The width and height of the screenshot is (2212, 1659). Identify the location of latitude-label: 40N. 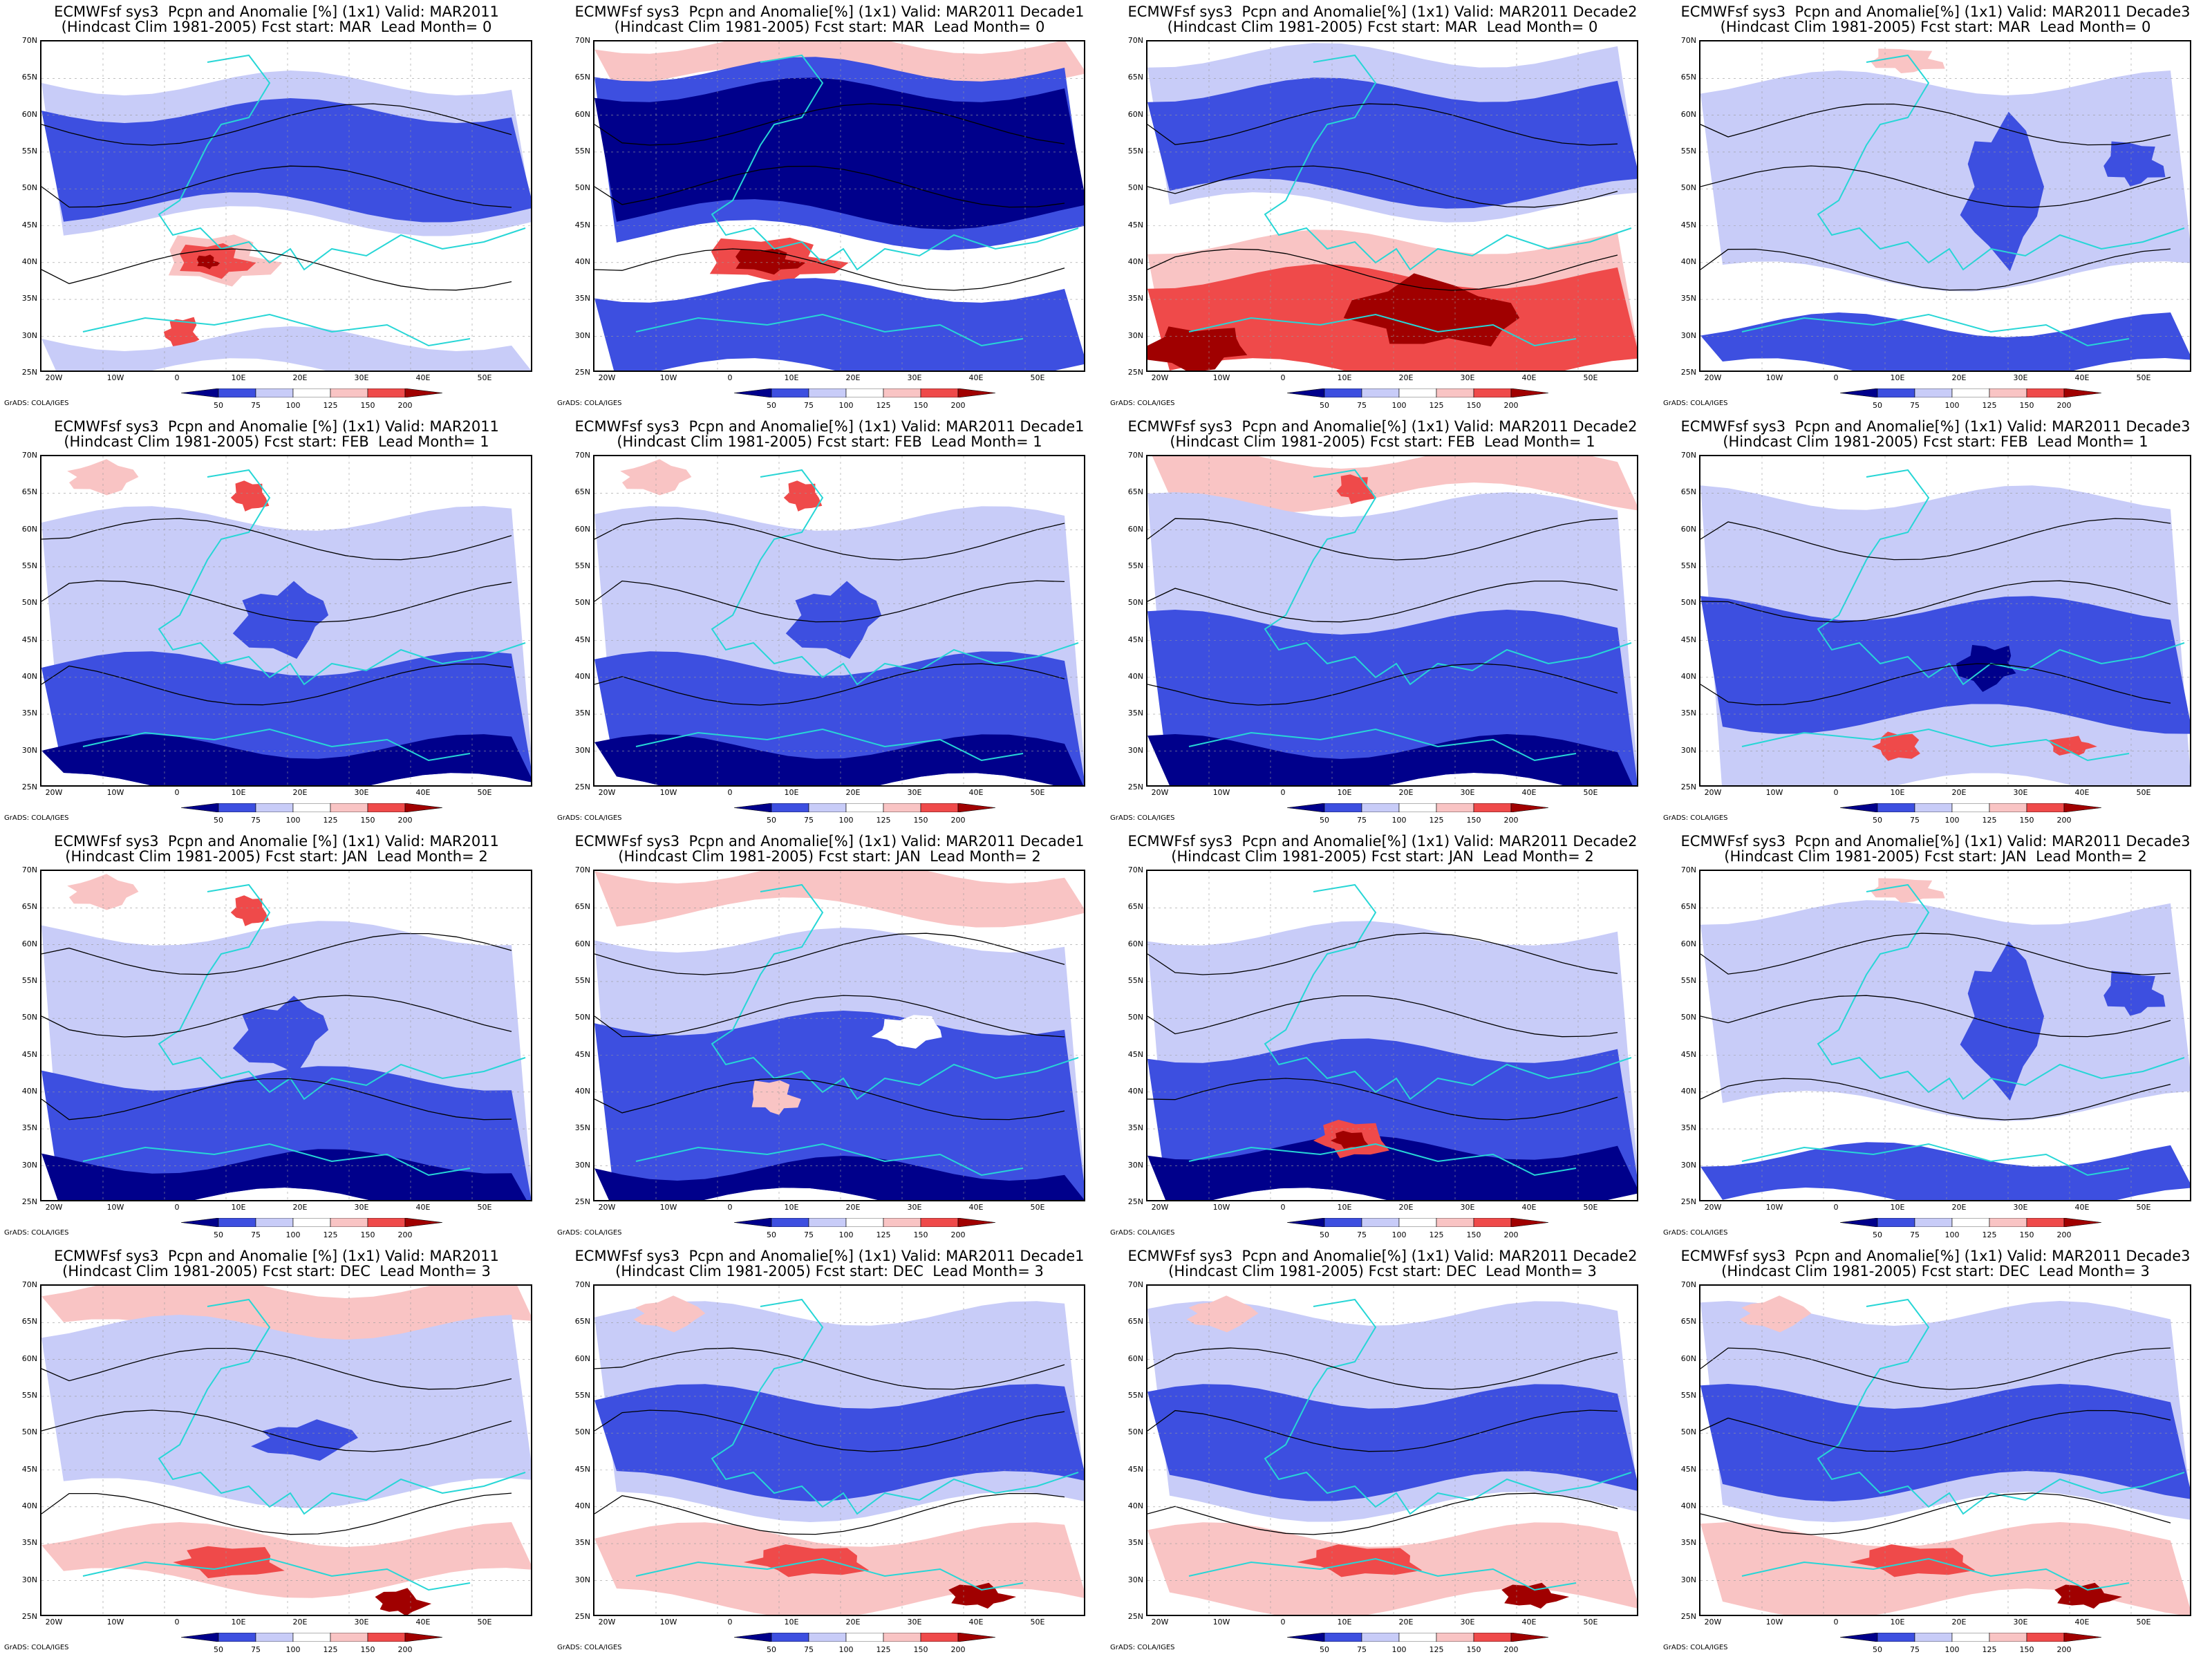
(1135, 261).